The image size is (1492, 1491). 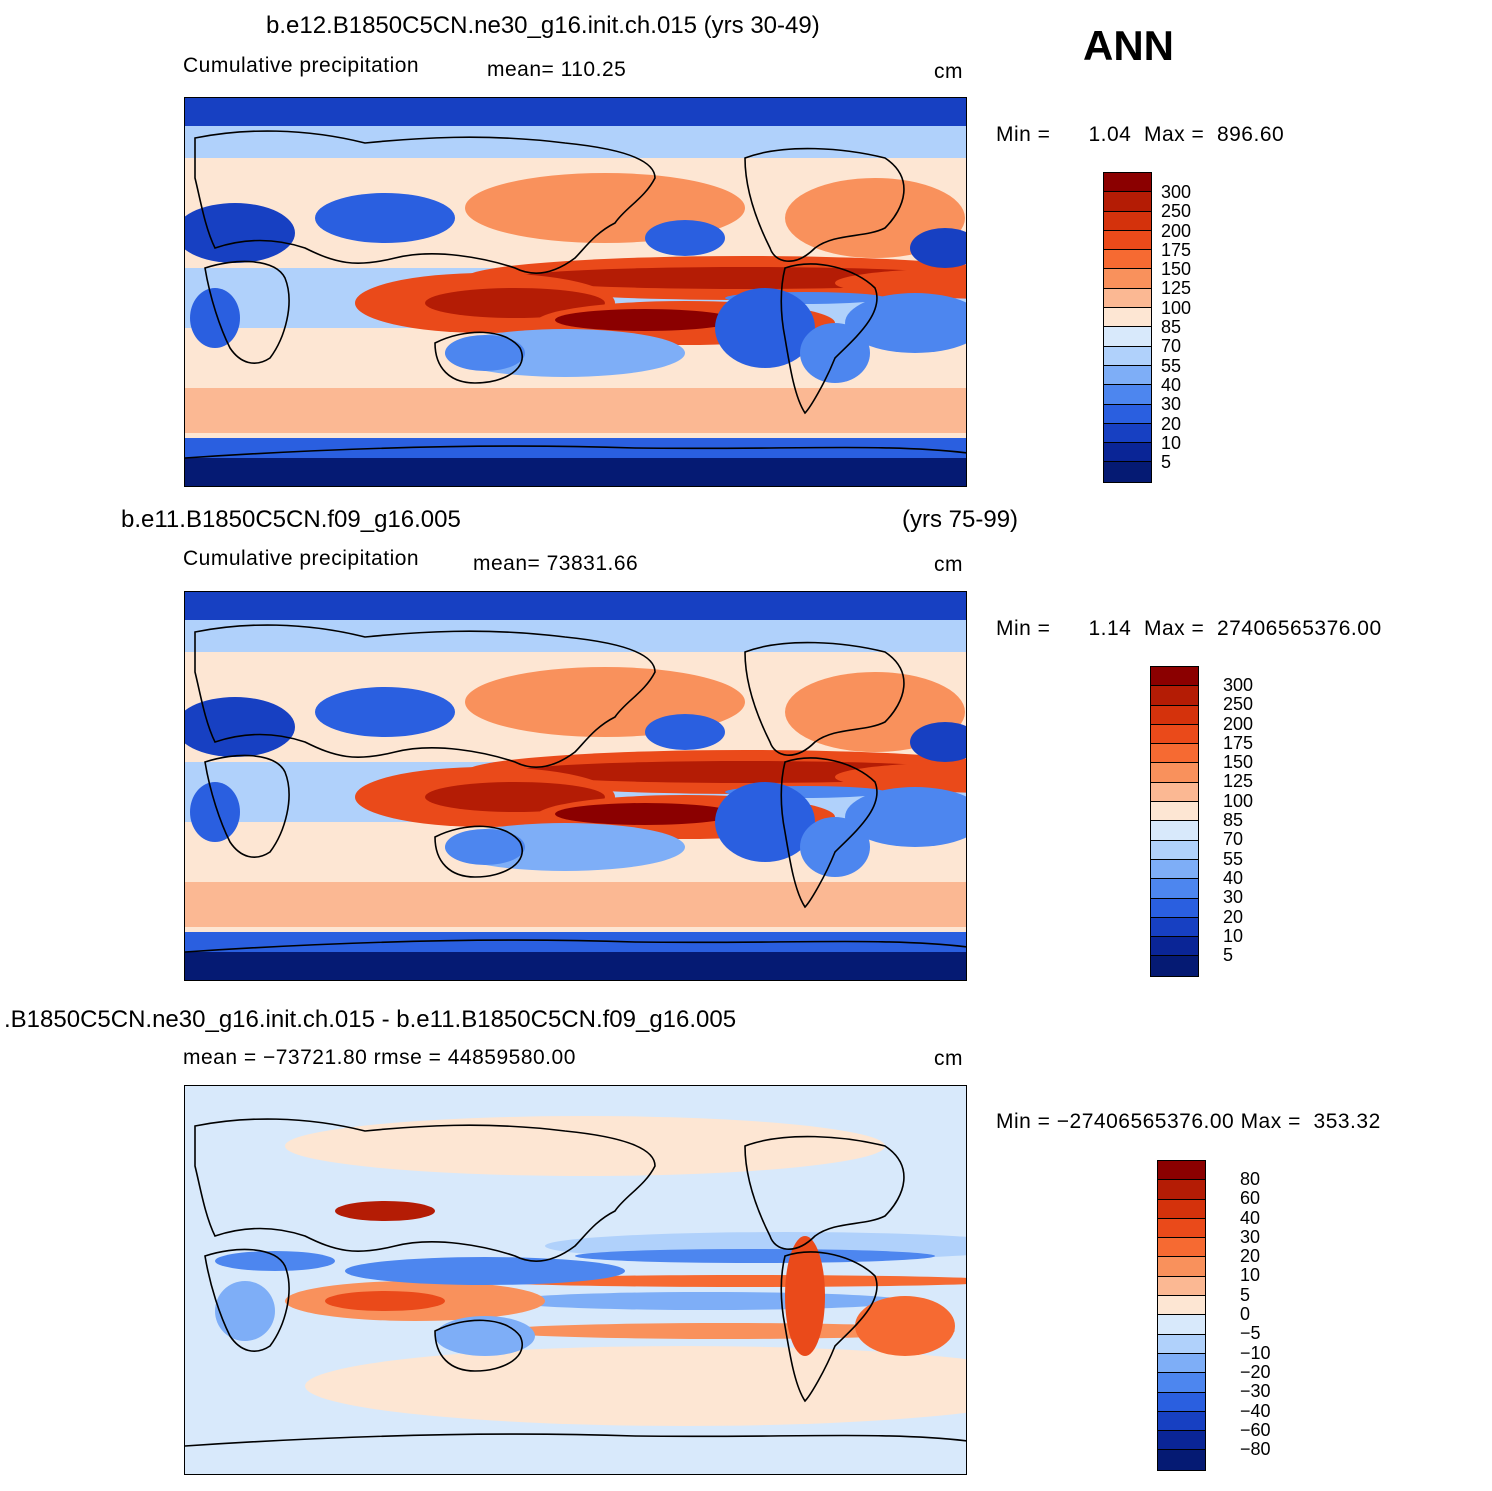 I want to click on panel-1-min-value: 1.04, so click(x=1110, y=134).